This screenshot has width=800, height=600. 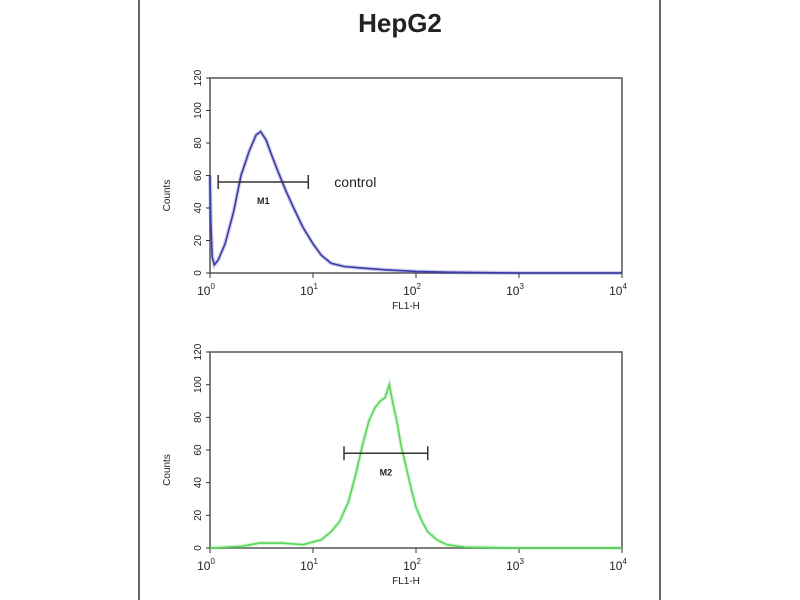 What do you see at coordinates (263, 201) in the screenshot?
I see `gate-marker-label: M1` at bounding box center [263, 201].